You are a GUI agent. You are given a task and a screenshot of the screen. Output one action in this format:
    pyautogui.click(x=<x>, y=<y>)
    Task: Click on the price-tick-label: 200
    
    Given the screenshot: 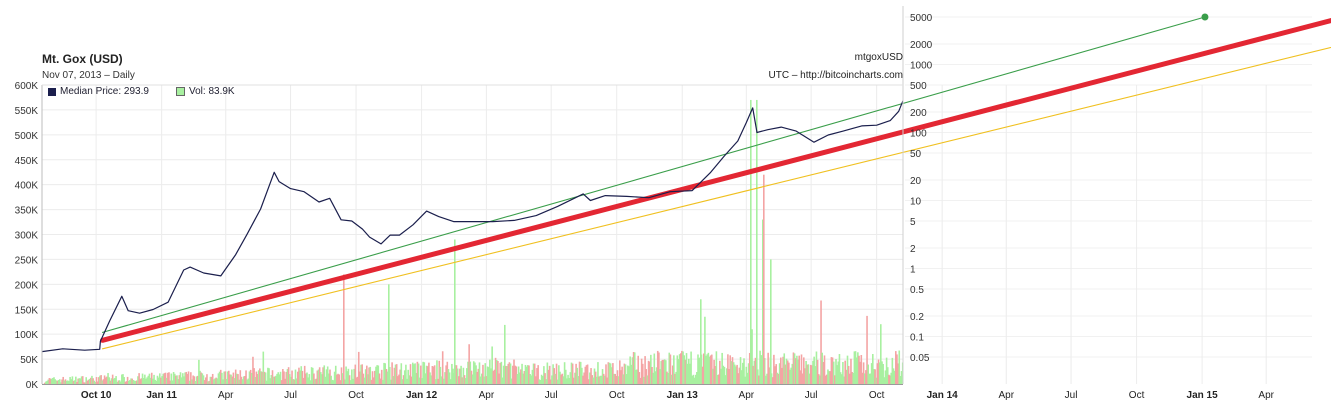 What is the action you would take?
    pyautogui.click(x=918, y=113)
    